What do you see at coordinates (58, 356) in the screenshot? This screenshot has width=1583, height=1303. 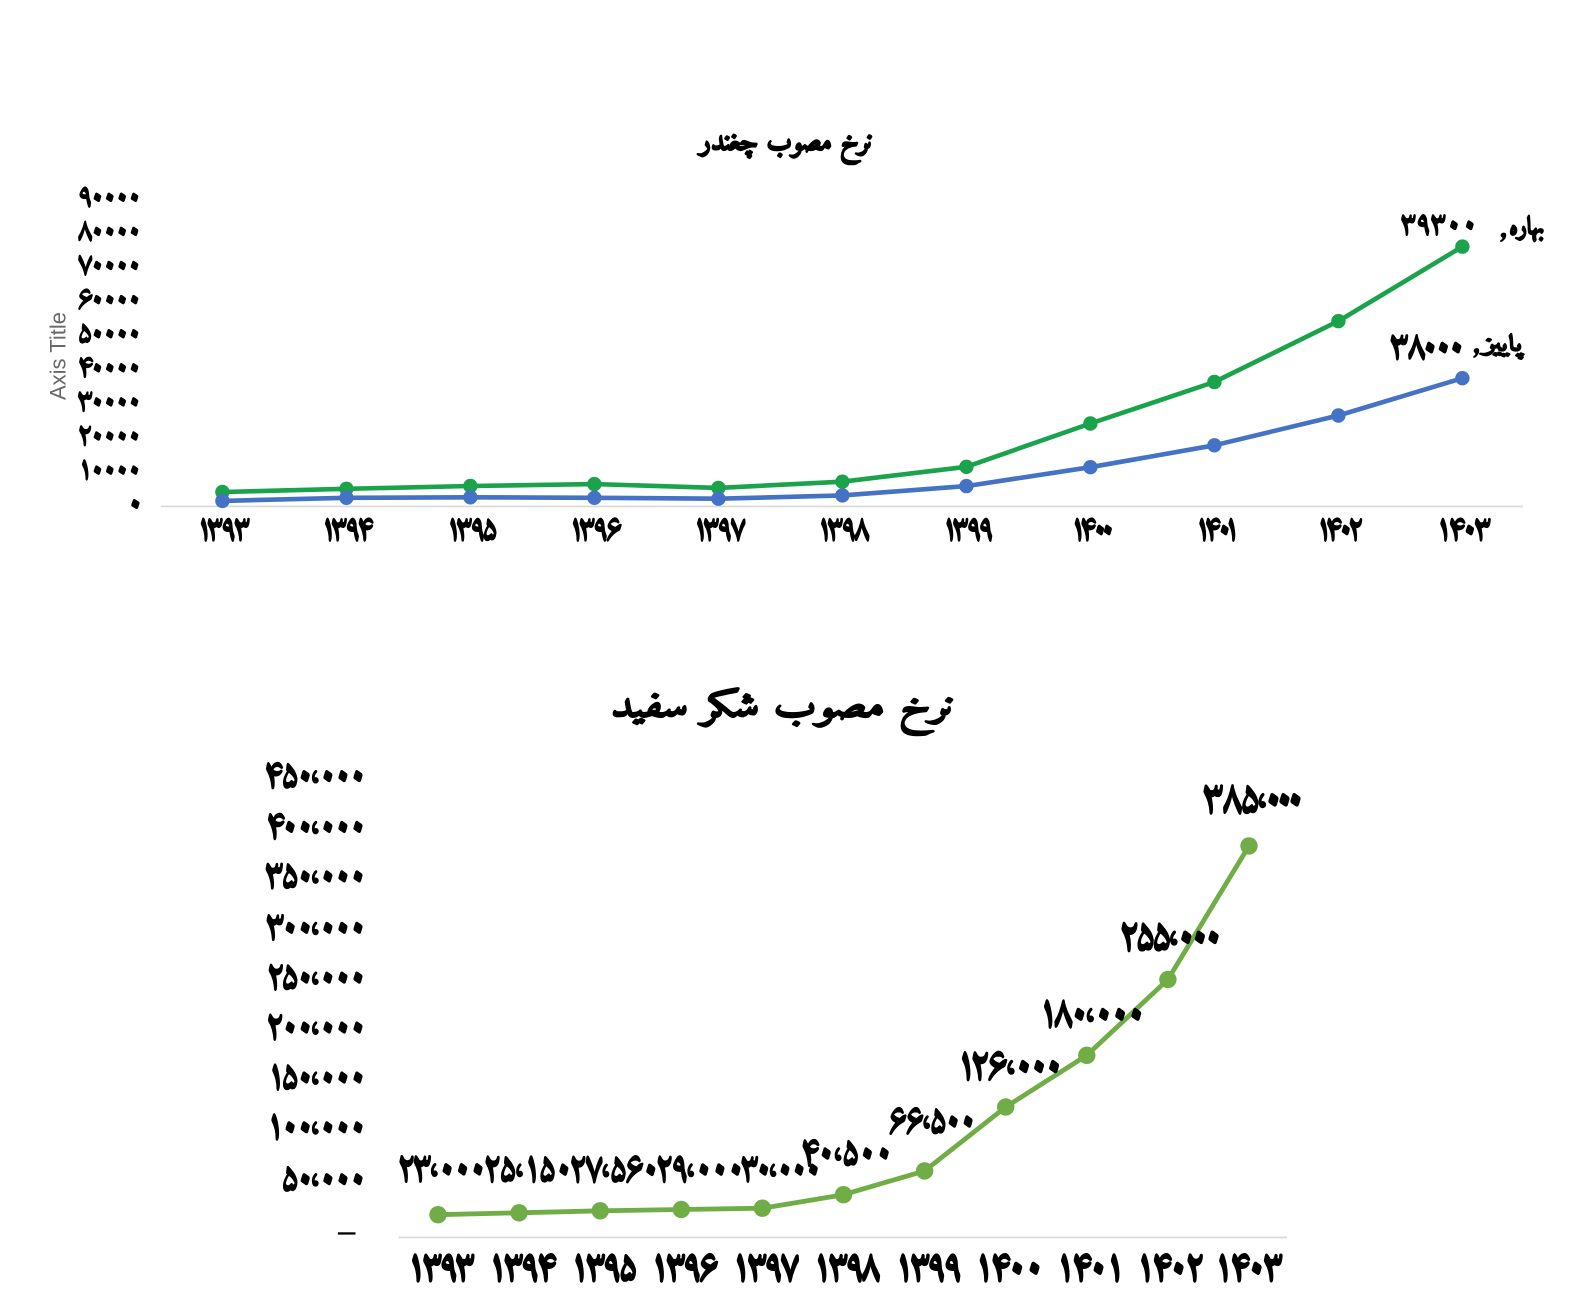 I see `svg-text: Axis Title` at bounding box center [58, 356].